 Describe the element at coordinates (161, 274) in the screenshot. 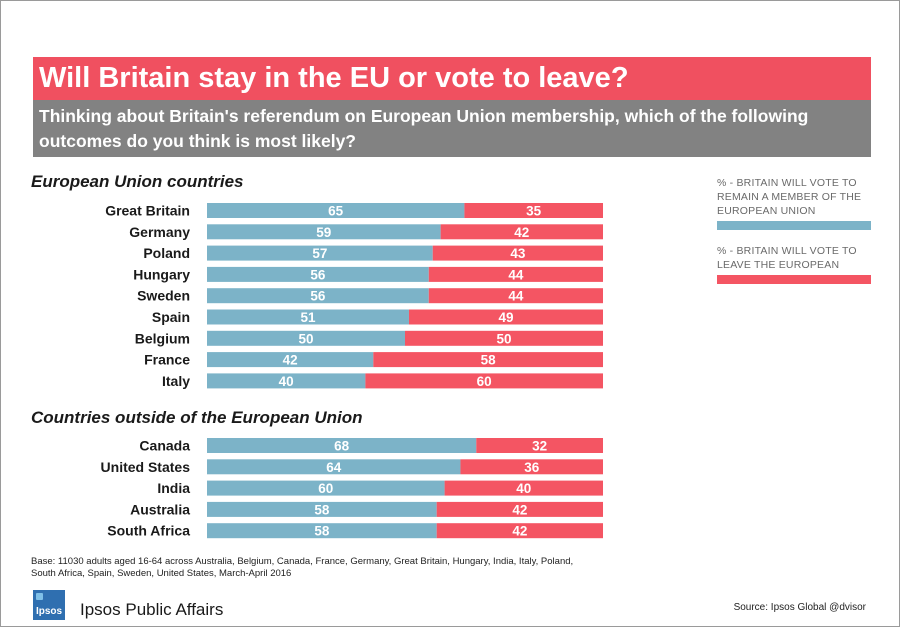

I see `category-label-hungary: Hungary` at that location.